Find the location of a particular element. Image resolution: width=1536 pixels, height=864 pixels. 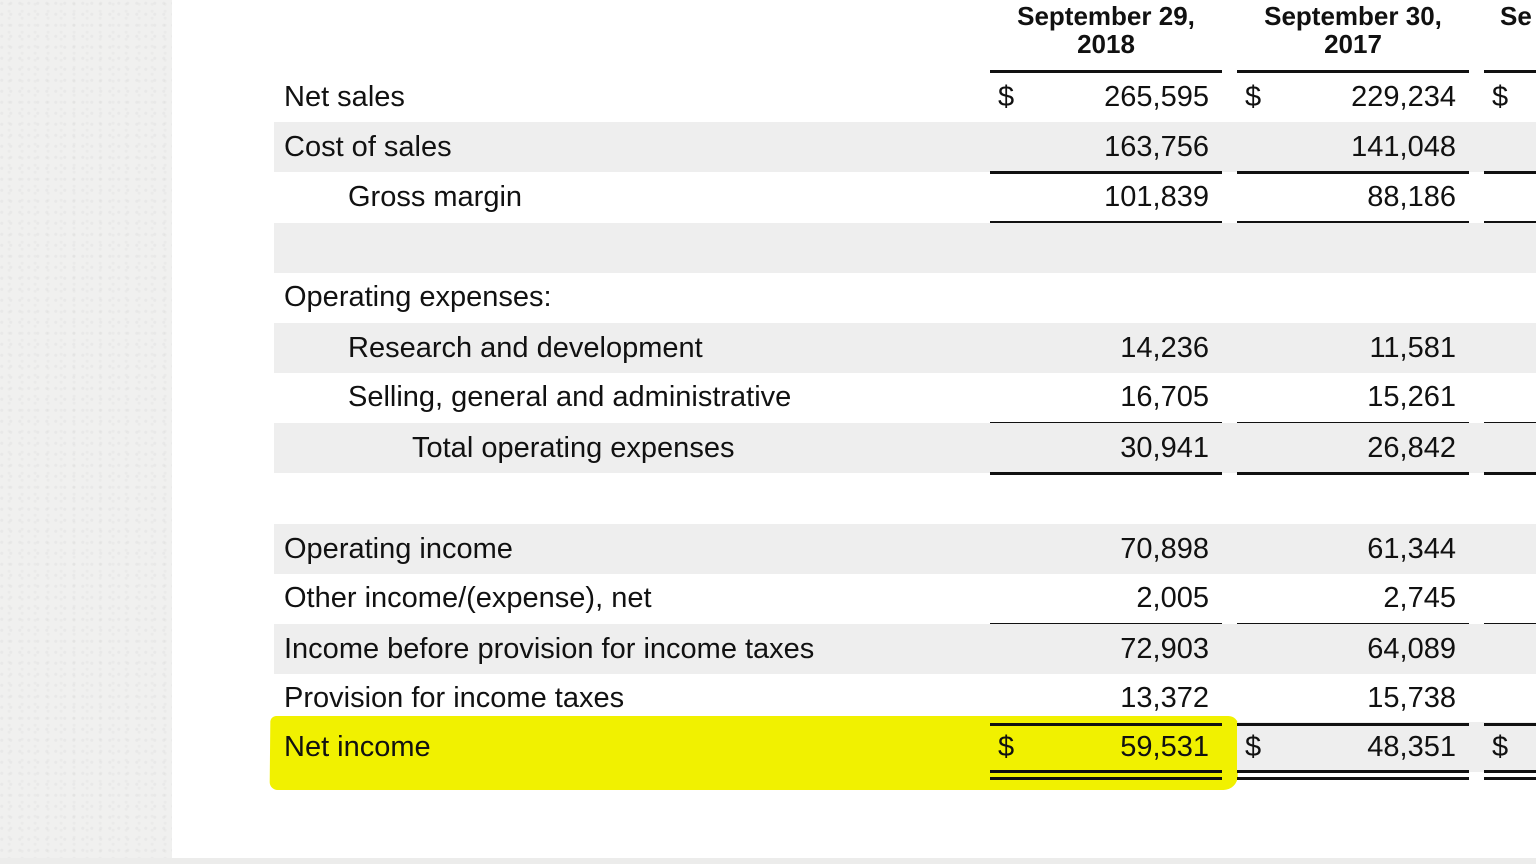

row-label: Gross margin is located at coordinates (435, 197).